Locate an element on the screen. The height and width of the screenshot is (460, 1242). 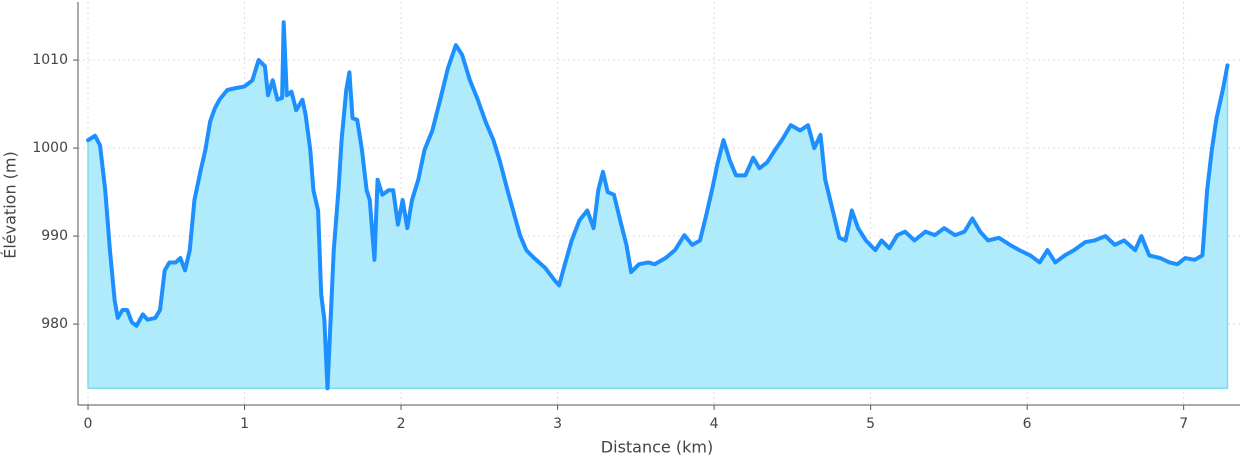
y-tick-label: 990 is located at coordinates (54, 236).